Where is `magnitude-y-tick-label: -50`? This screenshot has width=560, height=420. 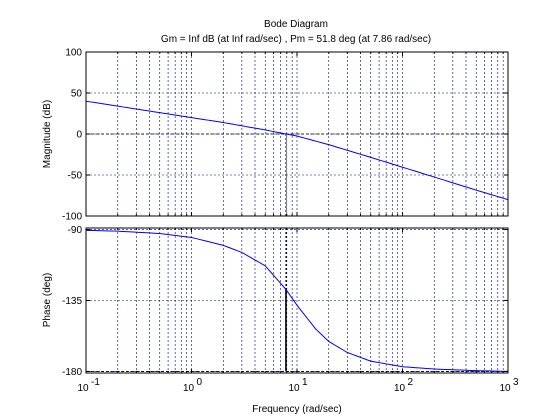
magnitude-y-tick-label: -50 is located at coordinates (75, 176).